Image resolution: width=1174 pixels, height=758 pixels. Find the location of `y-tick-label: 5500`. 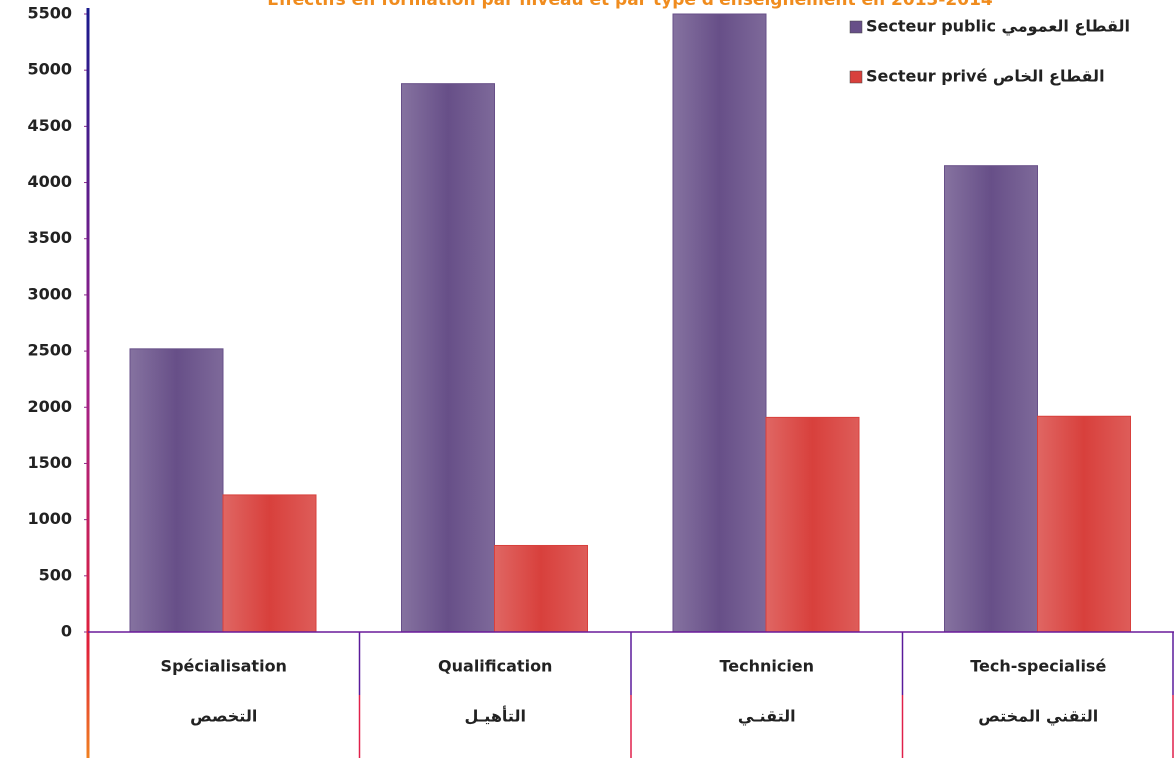

y-tick-label: 5500 is located at coordinates (49, 13).